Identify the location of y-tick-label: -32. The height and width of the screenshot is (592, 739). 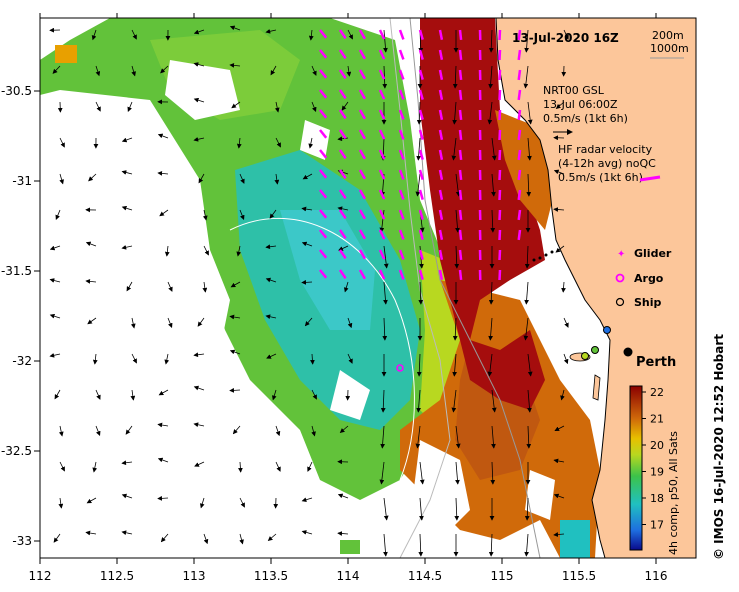
(22, 361).